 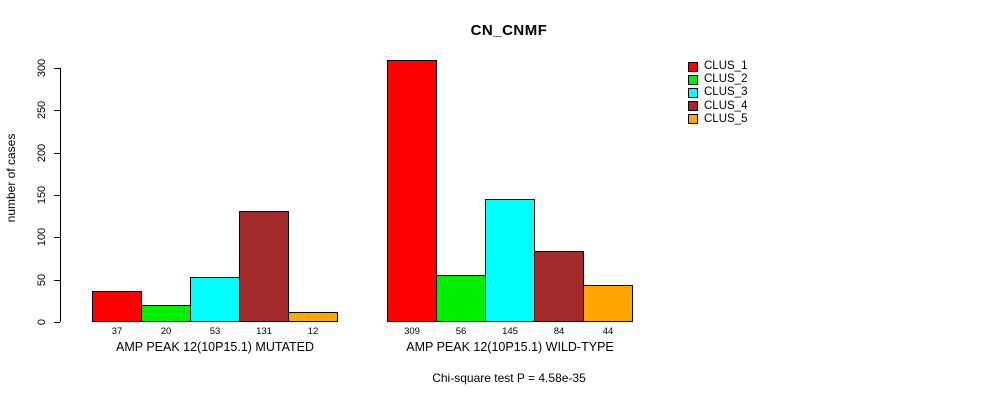 I want to click on legend-item-clus_5: CLUS_5, so click(x=717, y=119).